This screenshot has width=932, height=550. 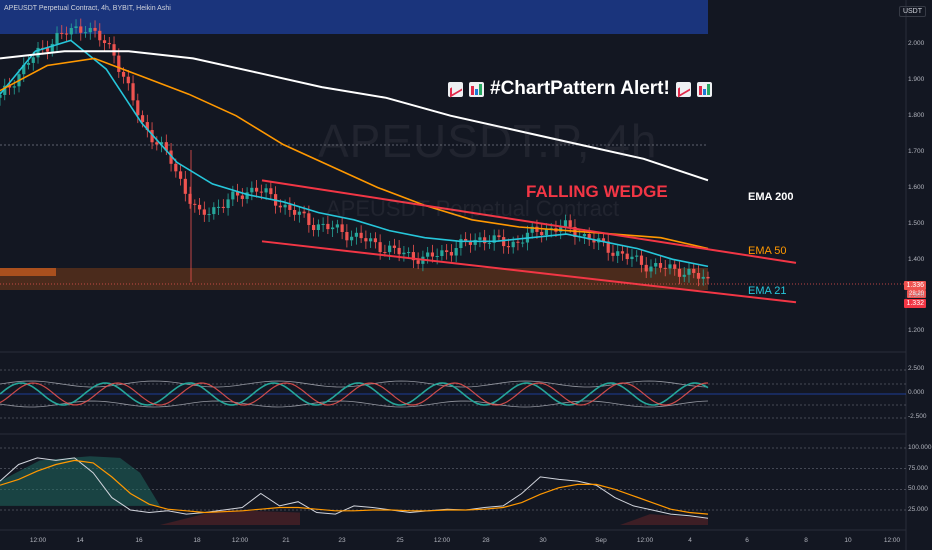 What do you see at coordinates (80, 481) in the screenshot?
I see `rsi-fill-high` at bounding box center [80, 481].